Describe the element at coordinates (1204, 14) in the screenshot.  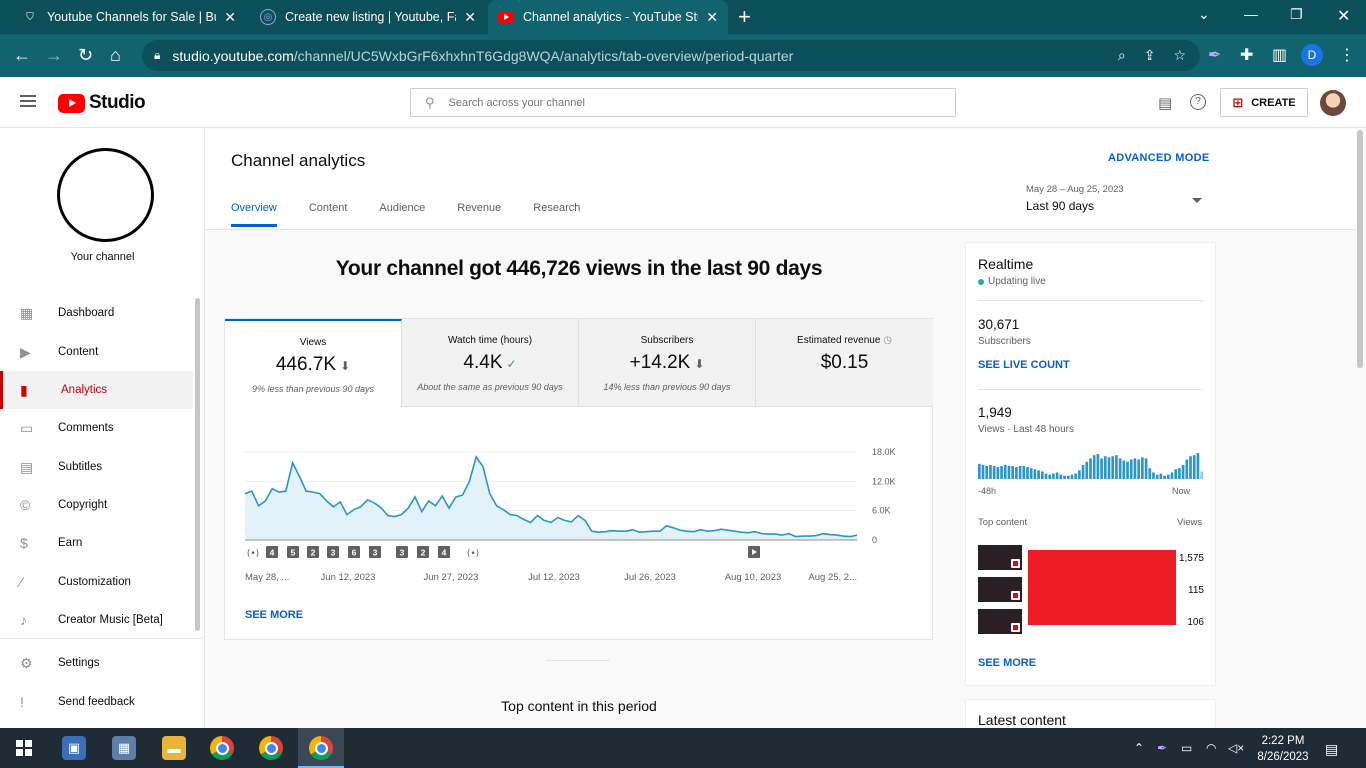
I see `chevron-down-icon: ⌄` at that location.